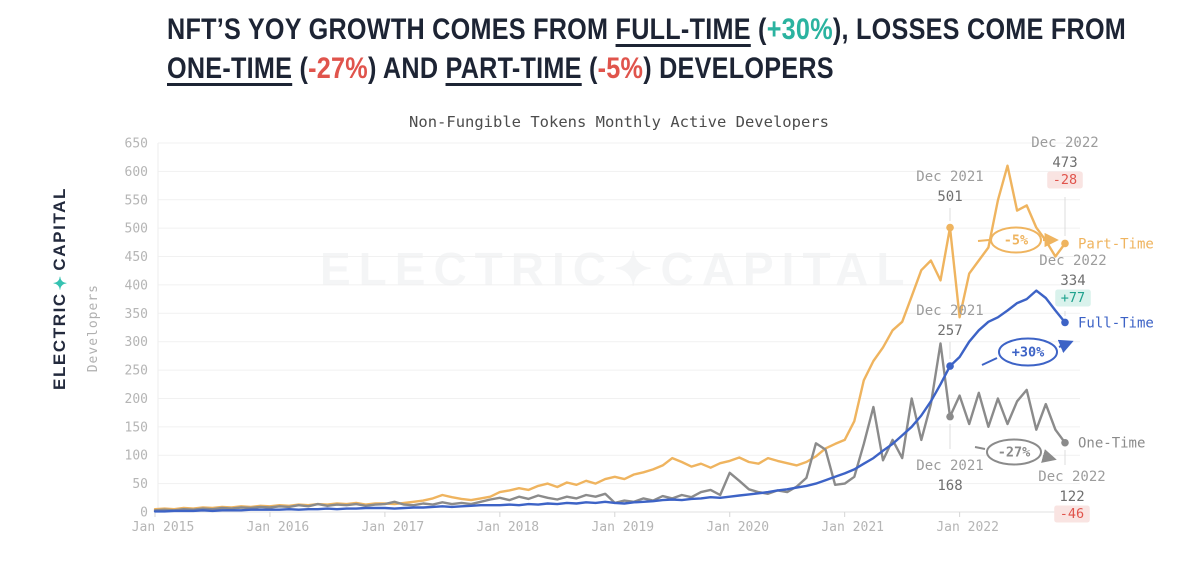  I want to click on marker-delta-label: -28, so click(1065, 180).